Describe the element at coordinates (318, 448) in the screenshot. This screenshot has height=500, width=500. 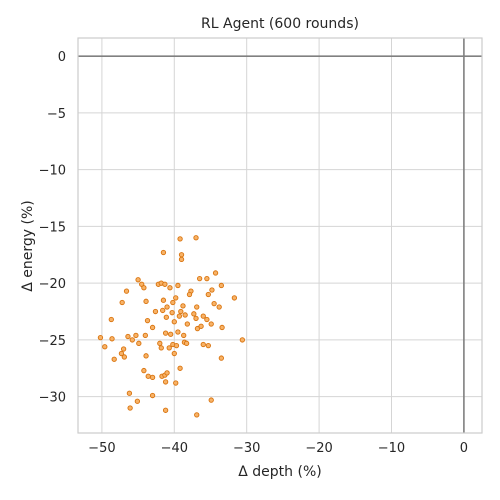
I see `x-tick-label: −20` at that location.